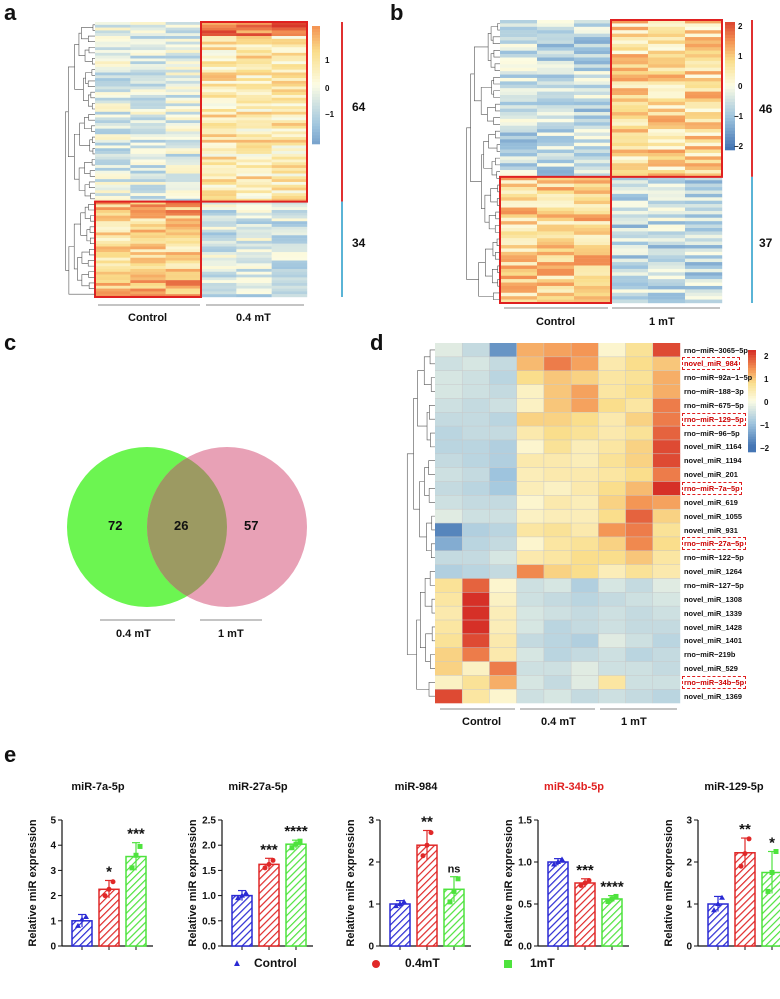  What do you see at coordinates (454, 870) in the screenshot?
I see `significance-label: ns` at bounding box center [454, 870].